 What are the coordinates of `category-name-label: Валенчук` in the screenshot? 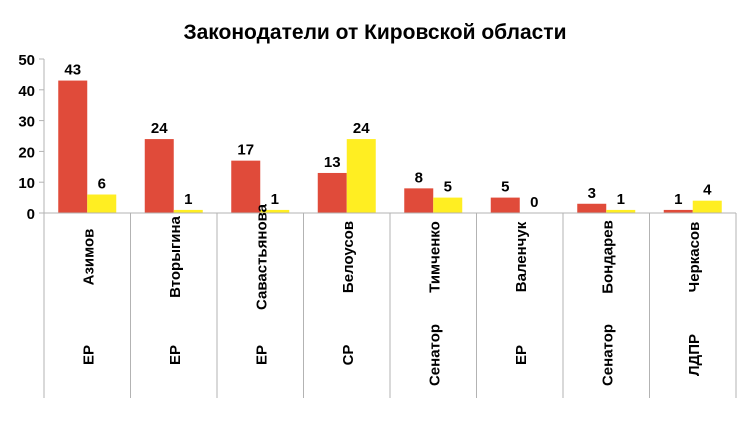 It's located at (521, 256).